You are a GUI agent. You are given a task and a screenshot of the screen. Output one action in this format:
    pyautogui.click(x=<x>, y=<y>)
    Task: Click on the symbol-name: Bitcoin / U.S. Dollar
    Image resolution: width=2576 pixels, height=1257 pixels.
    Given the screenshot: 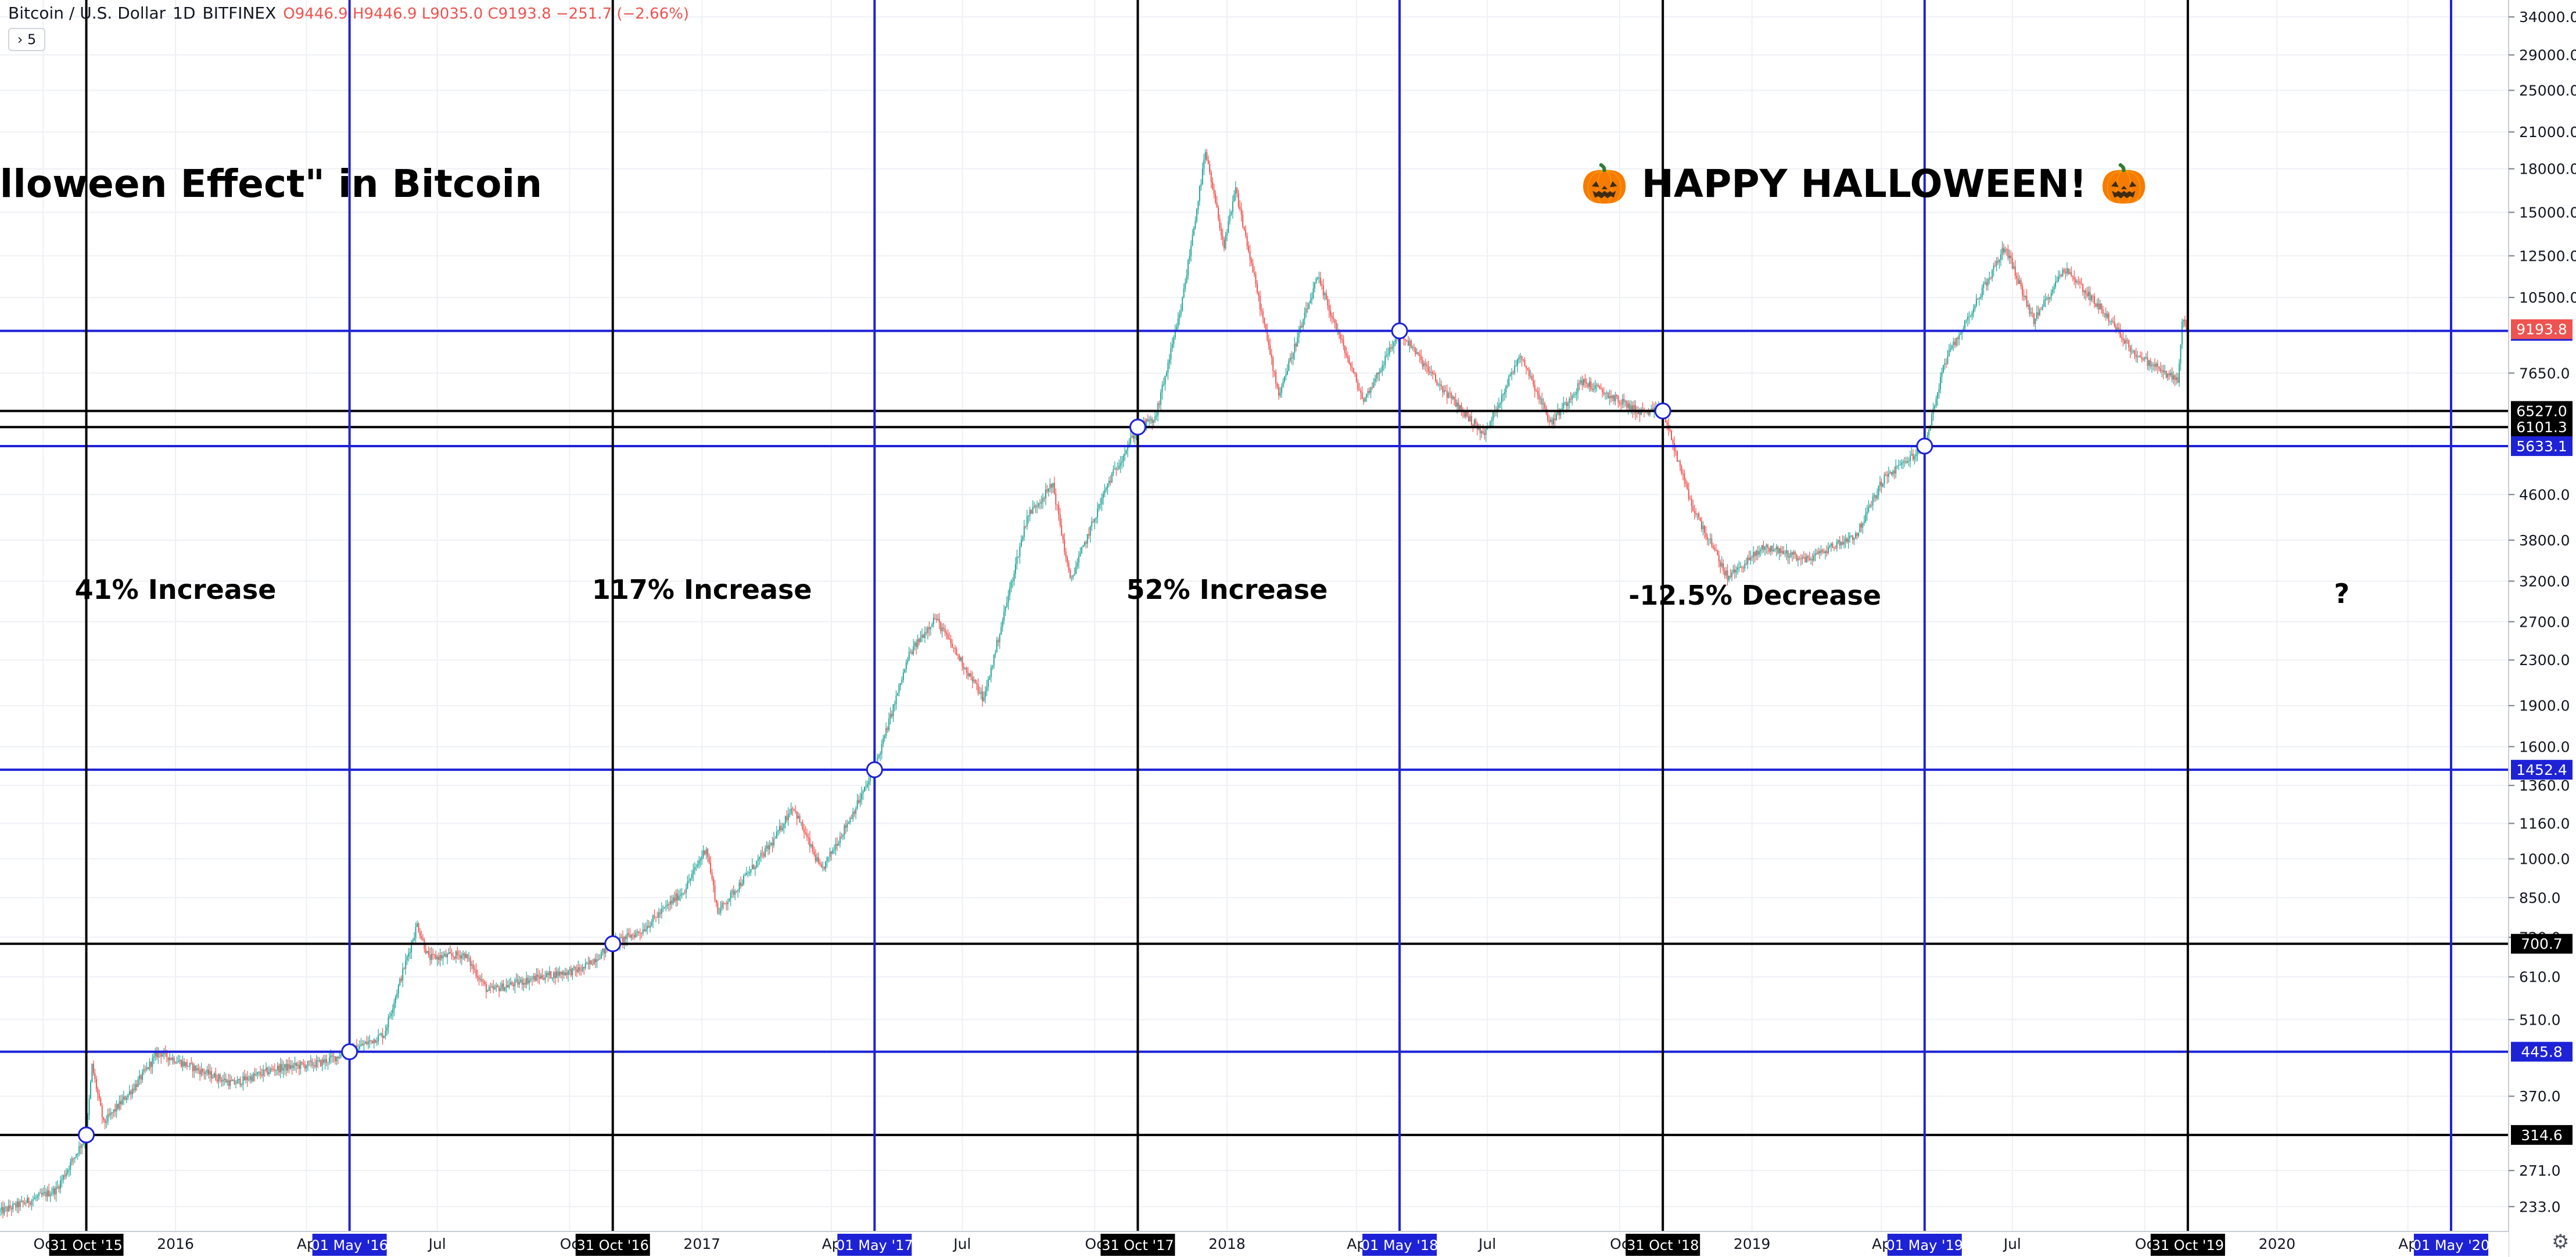 What is the action you would take?
    pyautogui.click(x=87, y=13)
    